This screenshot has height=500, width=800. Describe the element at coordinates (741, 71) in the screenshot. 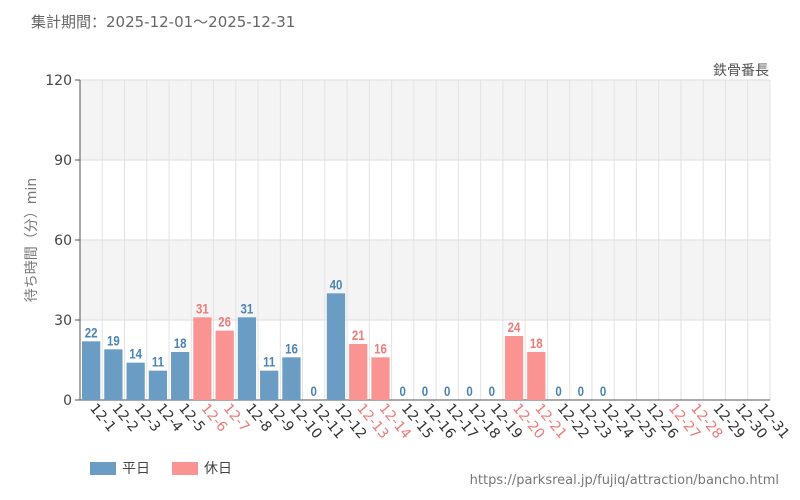

I see `attraction-name: 鉄骨番長` at that location.